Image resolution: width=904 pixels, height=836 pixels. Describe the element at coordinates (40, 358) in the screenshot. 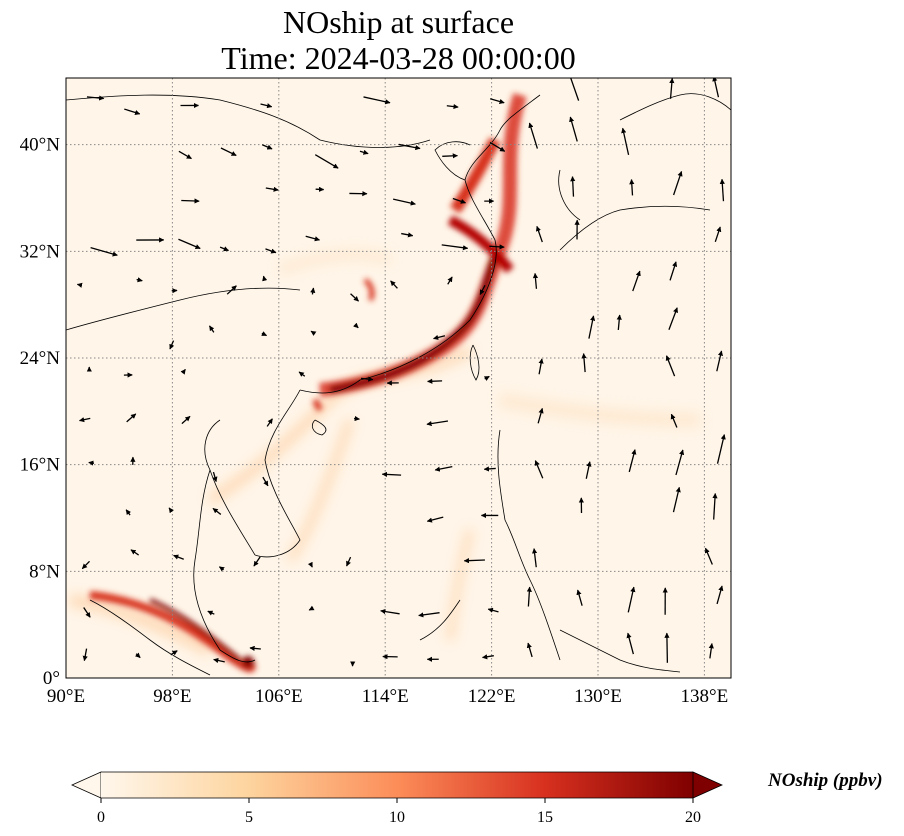

I see `lat-tick-label: 24°N` at that location.